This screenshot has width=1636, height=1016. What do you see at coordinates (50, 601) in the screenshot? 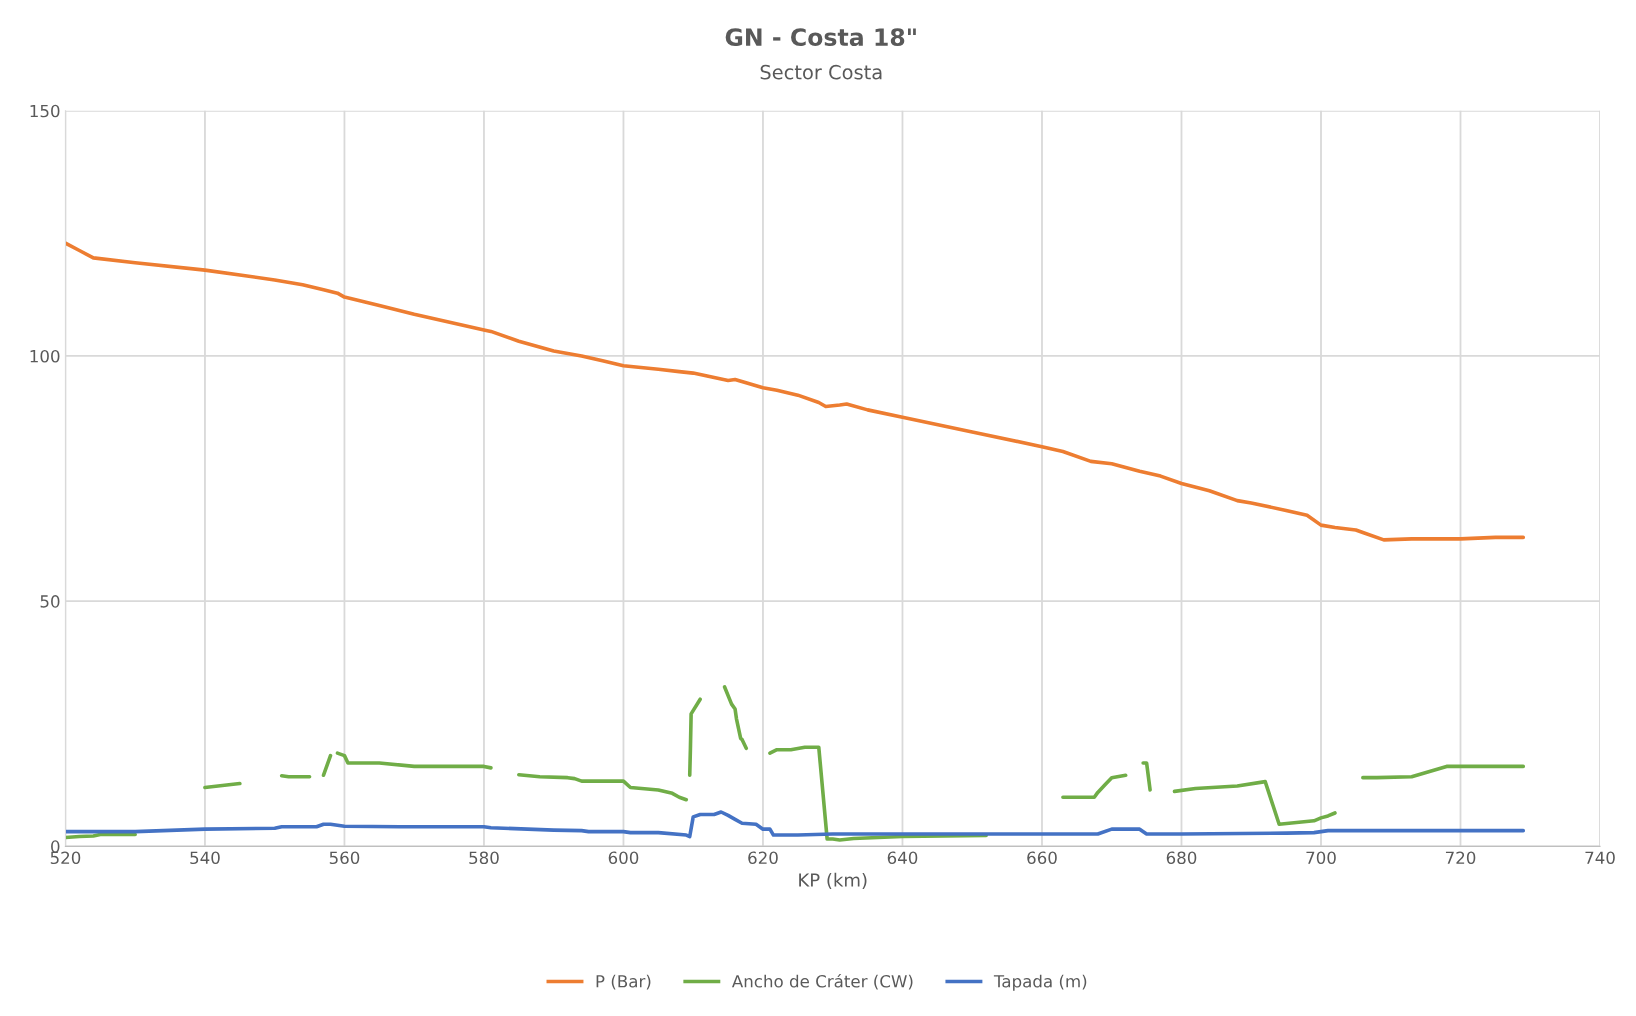
I see `y-tick-label: 50` at bounding box center [50, 601].